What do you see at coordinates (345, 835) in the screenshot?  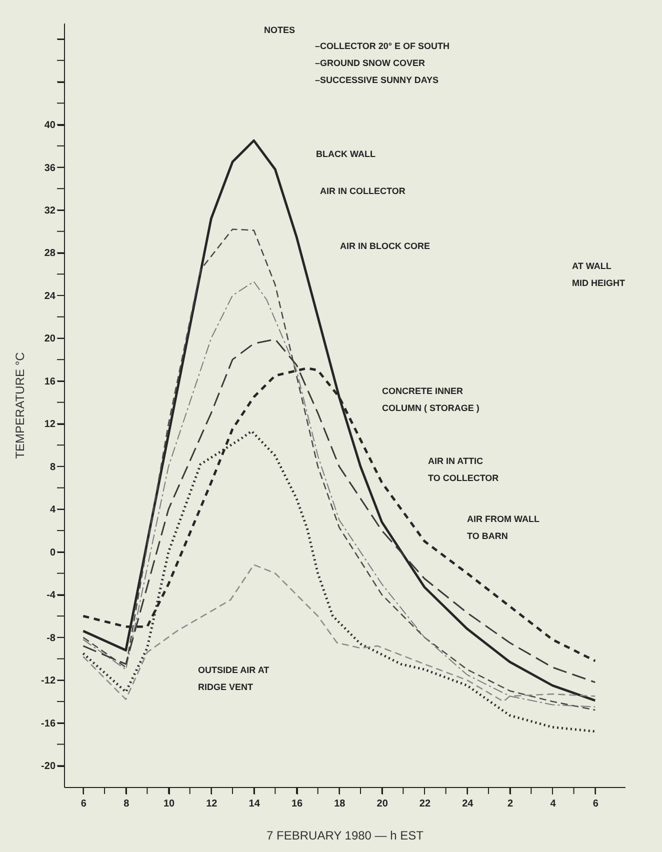 I see `x-axis-title: 7 FEBRUARY 1980 — h EST` at bounding box center [345, 835].